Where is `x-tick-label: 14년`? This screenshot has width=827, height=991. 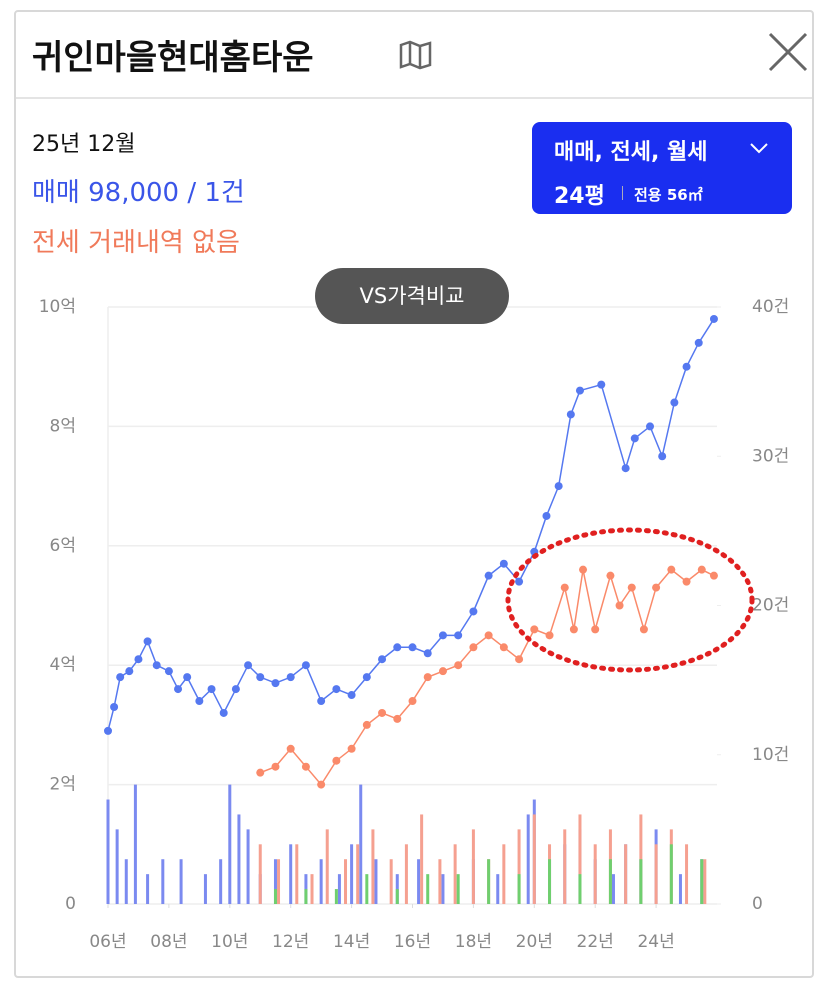
x-tick-label: 14년 is located at coordinates (351, 942).